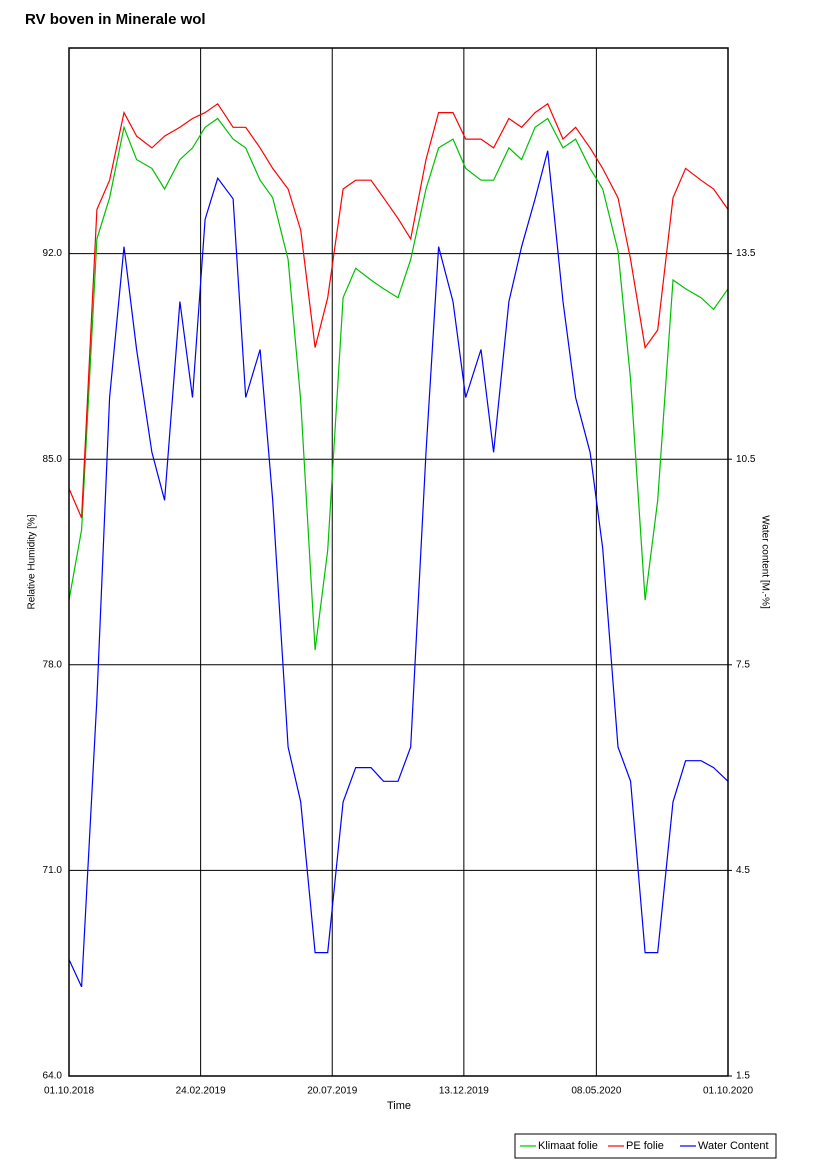 Image resolution: width=827 pixels, height=1169 pixels. What do you see at coordinates (69, 1091) in the screenshot?
I see `x-tick-label: 01.10.2018` at bounding box center [69, 1091].